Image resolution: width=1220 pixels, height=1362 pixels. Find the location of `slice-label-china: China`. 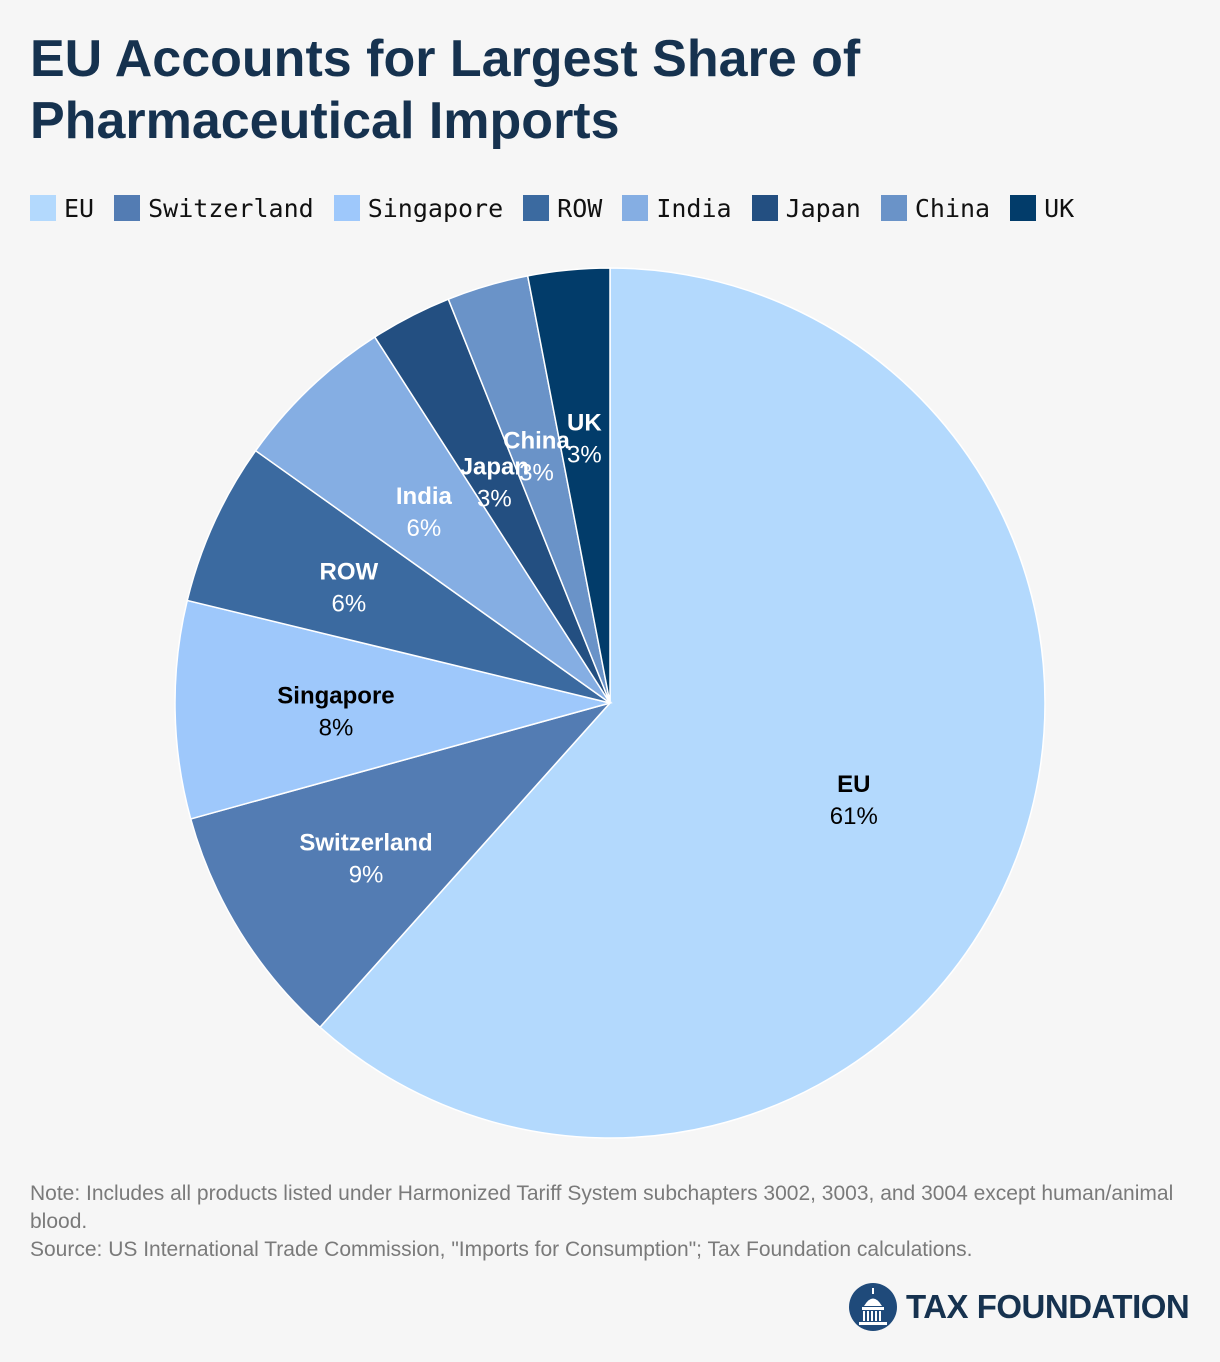

slice-label-china: China is located at coordinates (536, 441).